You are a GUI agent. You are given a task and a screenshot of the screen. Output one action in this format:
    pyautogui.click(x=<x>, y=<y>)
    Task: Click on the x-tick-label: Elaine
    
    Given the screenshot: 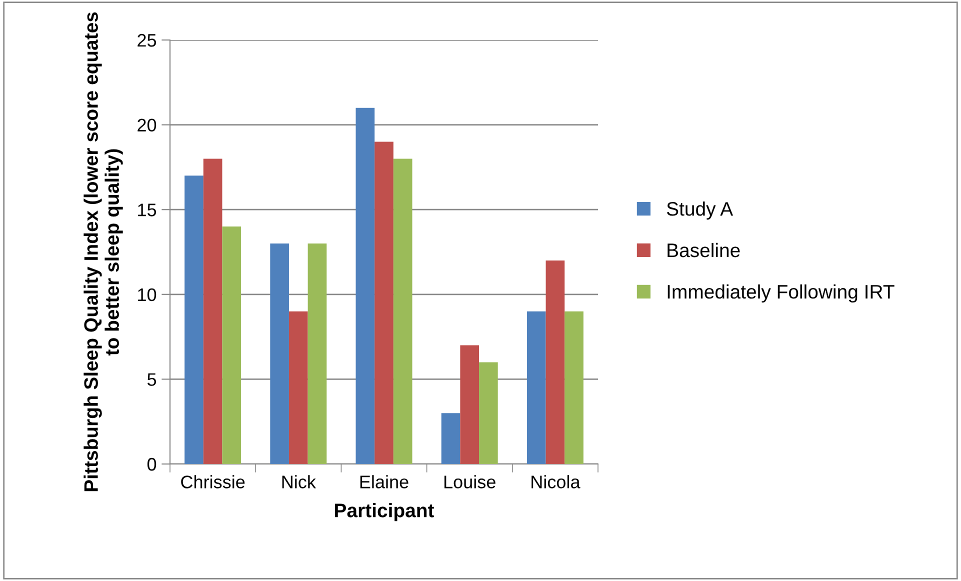 What is the action you would take?
    pyautogui.click(x=384, y=481)
    